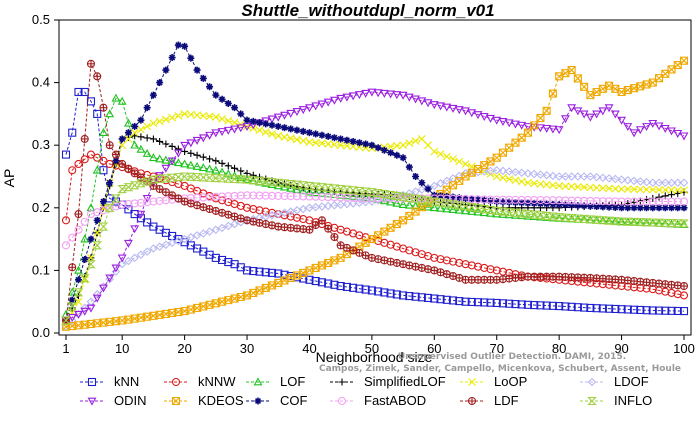 This screenshot has width=698, height=434. What do you see at coordinates (41, 19) in the screenshot?
I see `y-tick-label: 0.5` at bounding box center [41, 19].